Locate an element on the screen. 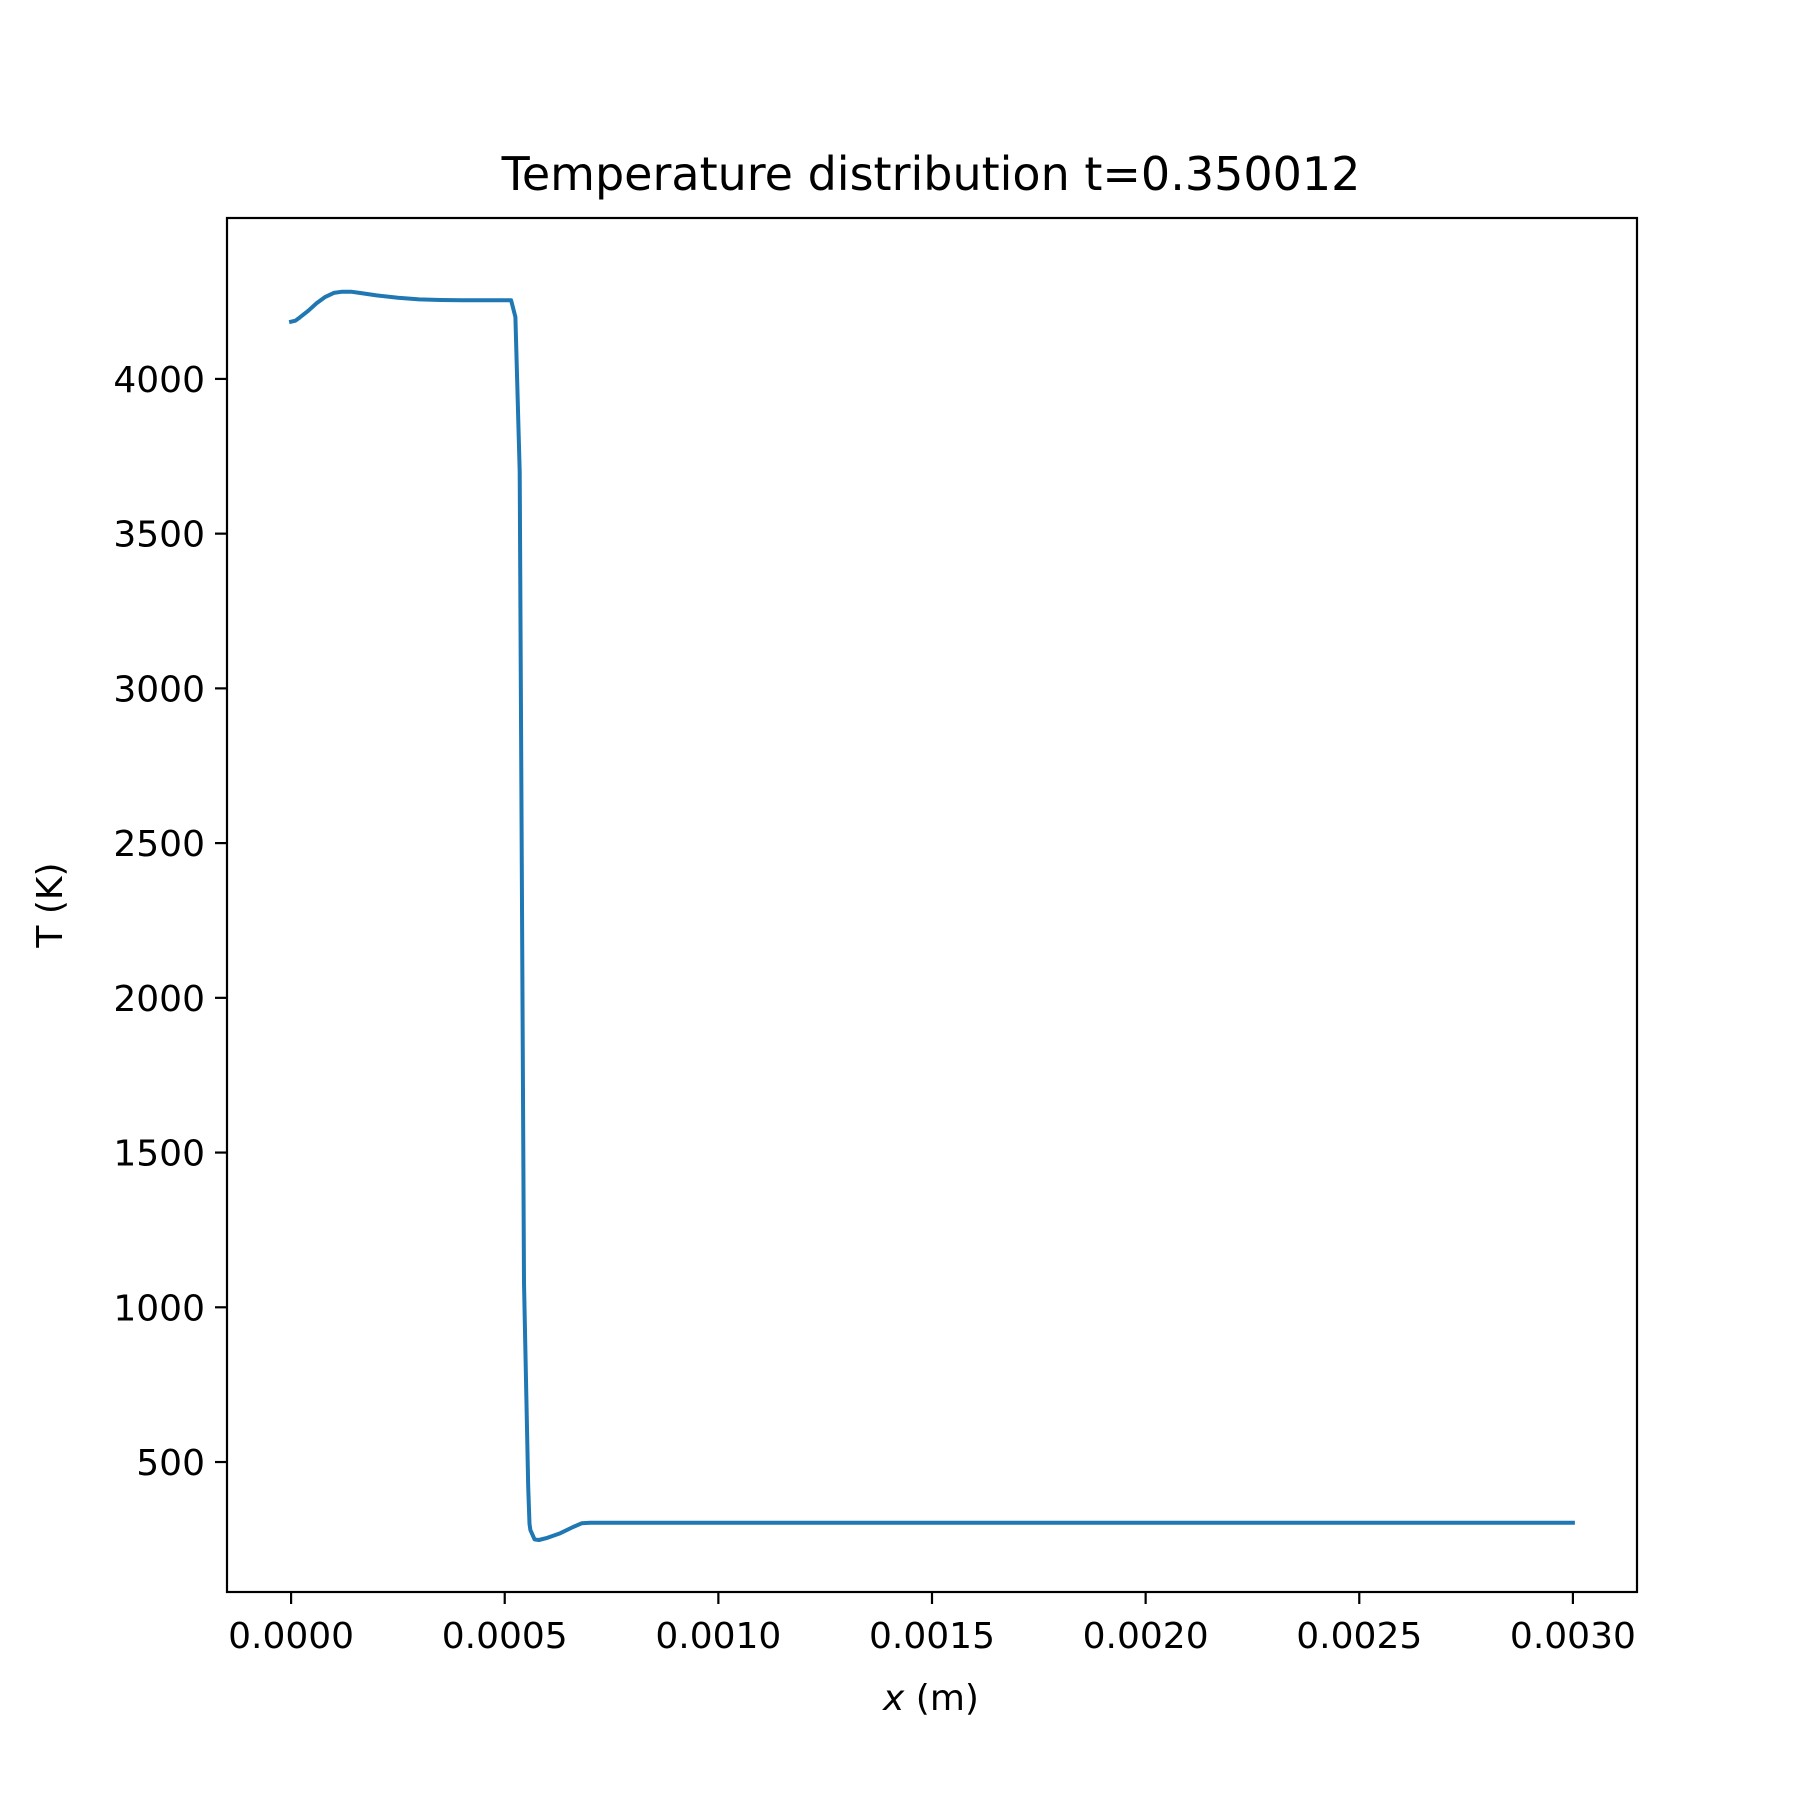 The height and width of the screenshot is (1800, 1800). y-tick-label: 3500 is located at coordinates (159, 535).